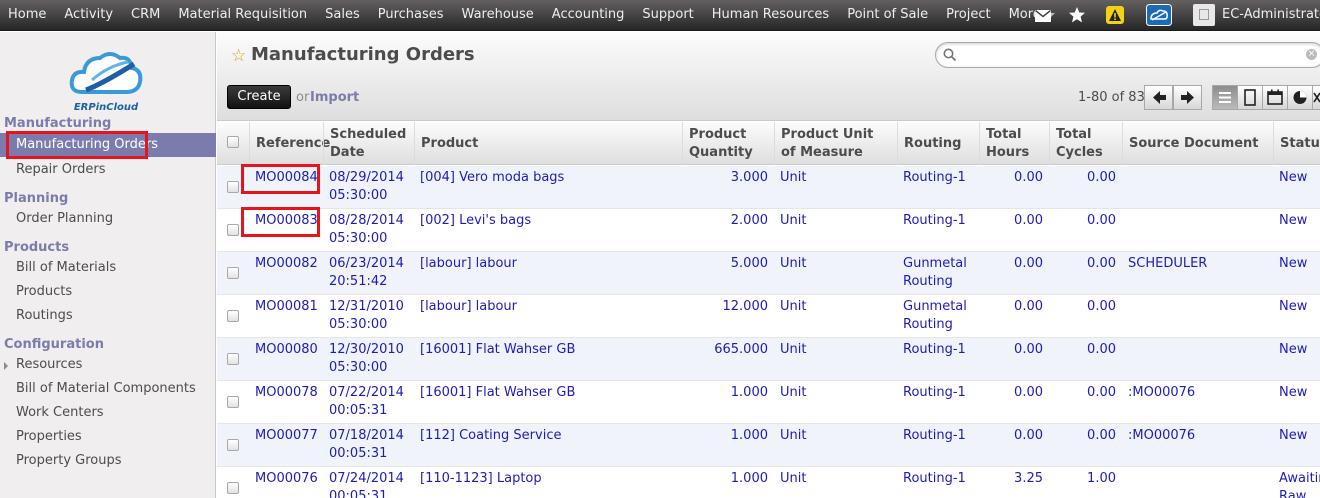 This screenshot has width=1320, height=498. I want to click on star-icon, so click(1077, 15).